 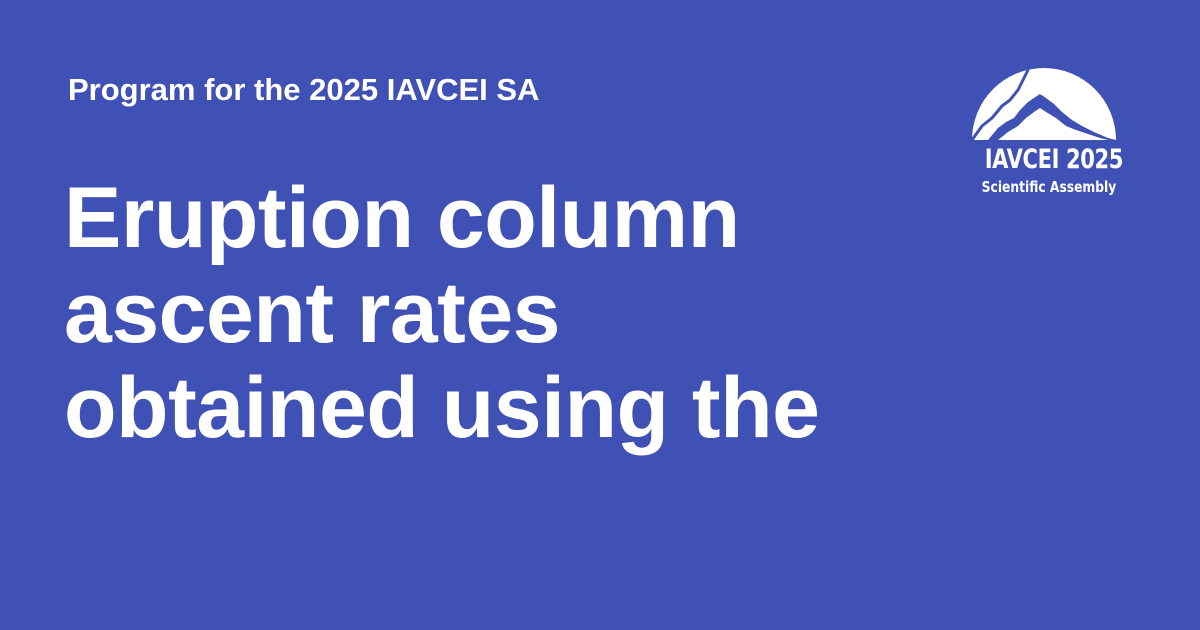 What do you see at coordinates (442, 408) in the screenshot?
I see `title-line-3: obtained using the` at bounding box center [442, 408].